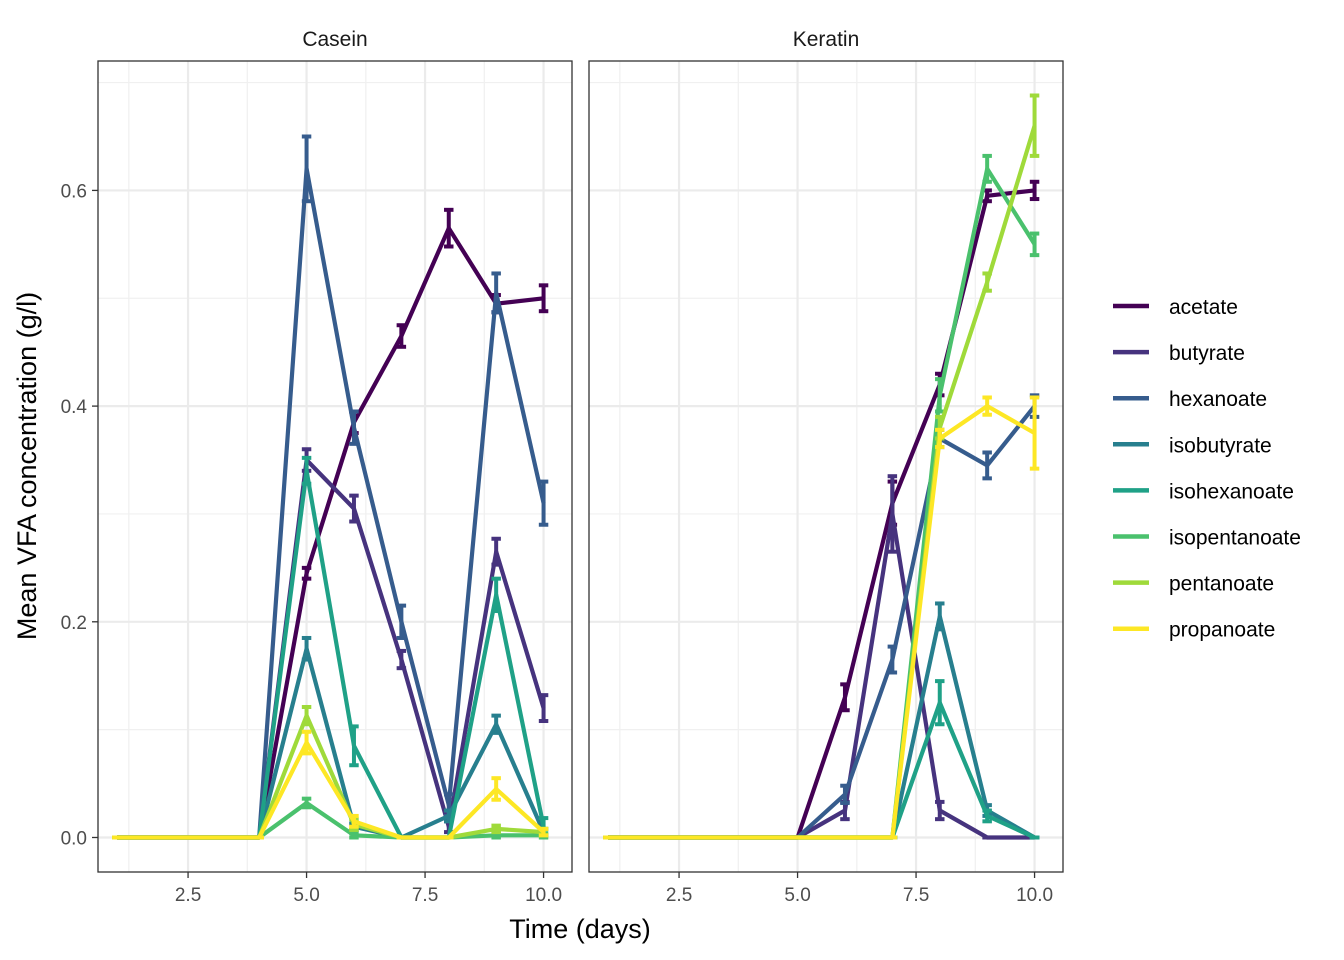 Image resolution: width=1344 pixels, height=960 pixels. I want to click on legend-label: hexanoate, so click(1218, 399).